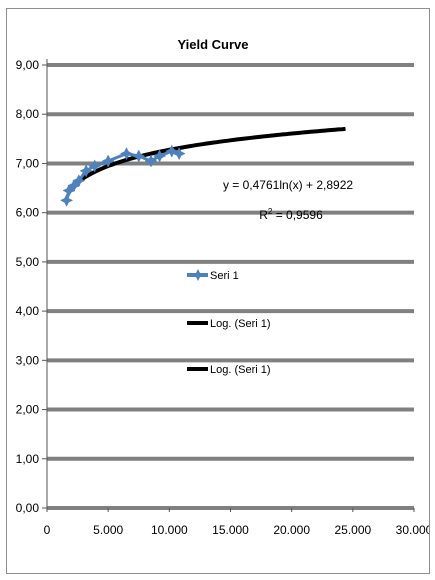 This screenshot has height=580, width=435. What do you see at coordinates (291, 530) in the screenshot?
I see `x-tick-label-4: 20.000` at bounding box center [291, 530].